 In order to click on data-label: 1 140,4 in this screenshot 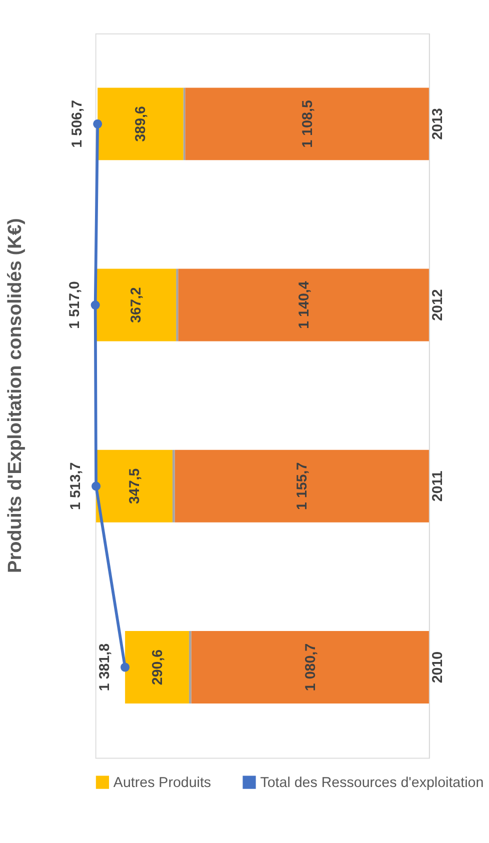, I will do `click(304, 305)`.